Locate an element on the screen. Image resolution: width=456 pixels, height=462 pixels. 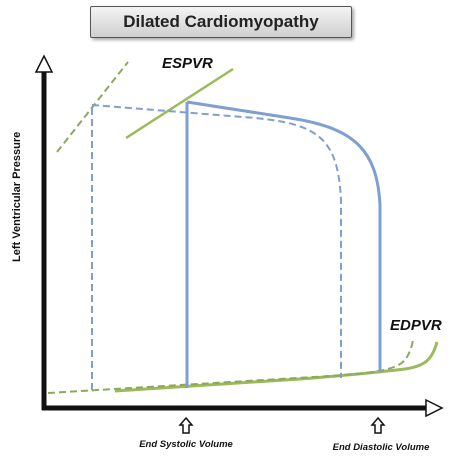
edpvr-label: EDPVR is located at coordinates (416, 325).